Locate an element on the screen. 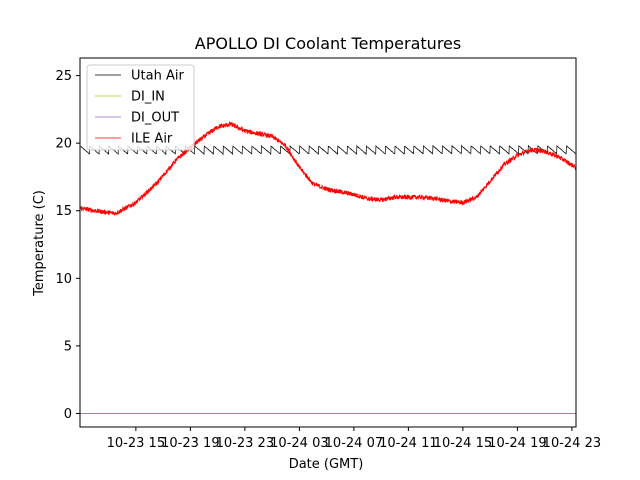 The height and width of the screenshot is (480, 640). y-tick-label: 0 is located at coordinates (68, 414).